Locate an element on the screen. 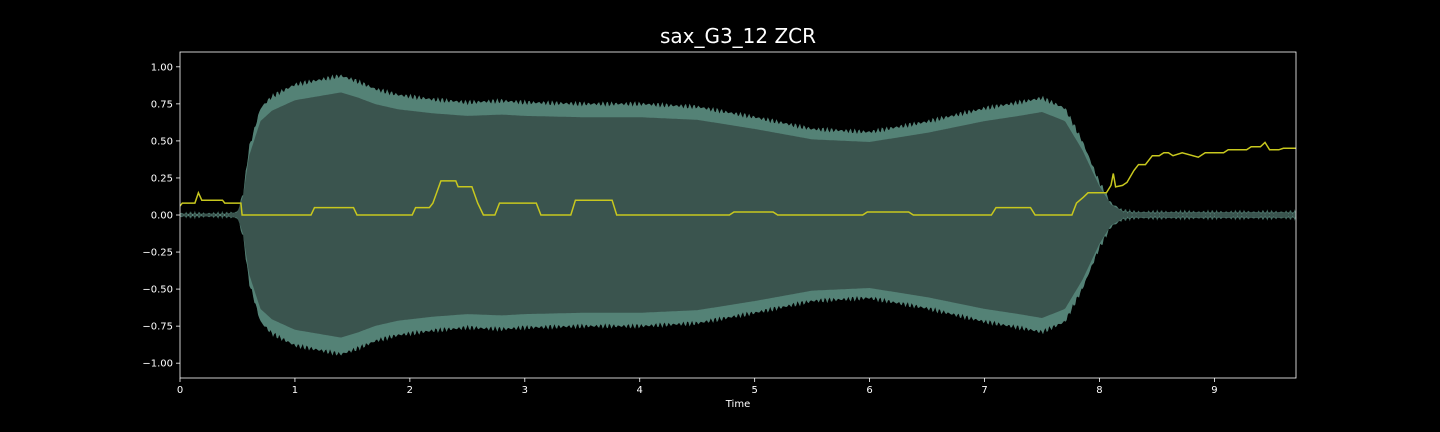 The width and height of the screenshot is (1440, 432). x-tick-label: 7 is located at coordinates (984, 390).